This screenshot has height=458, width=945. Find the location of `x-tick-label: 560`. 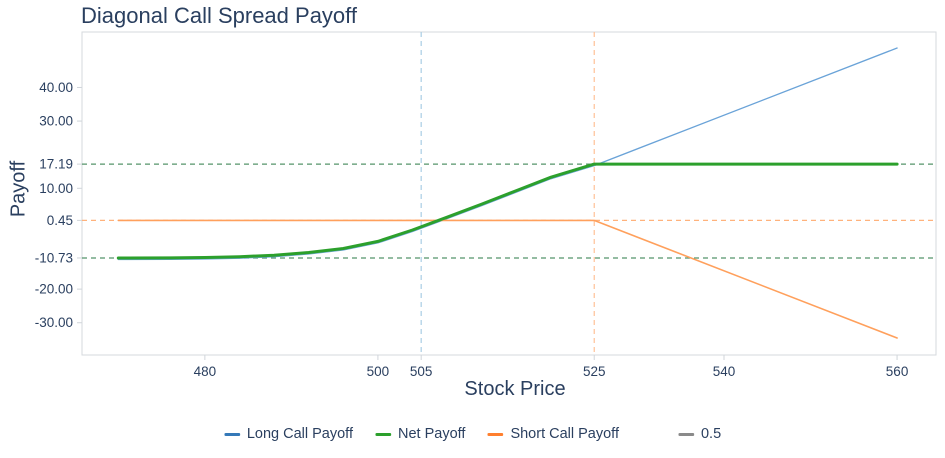

x-tick-label: 560 is located at coordinates (897, 371).